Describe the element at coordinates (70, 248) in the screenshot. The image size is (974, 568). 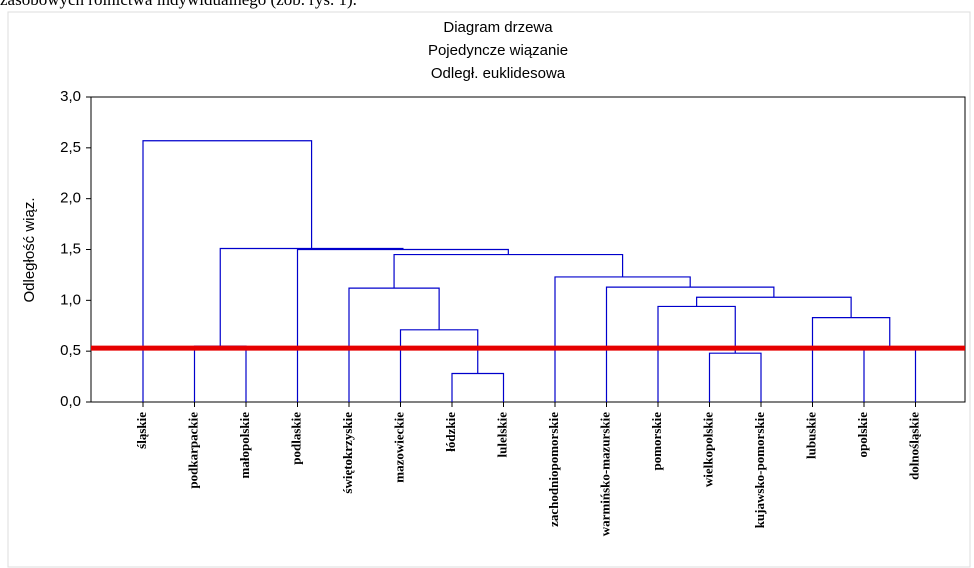
I see `y-tick-label: 1,5` at that location.